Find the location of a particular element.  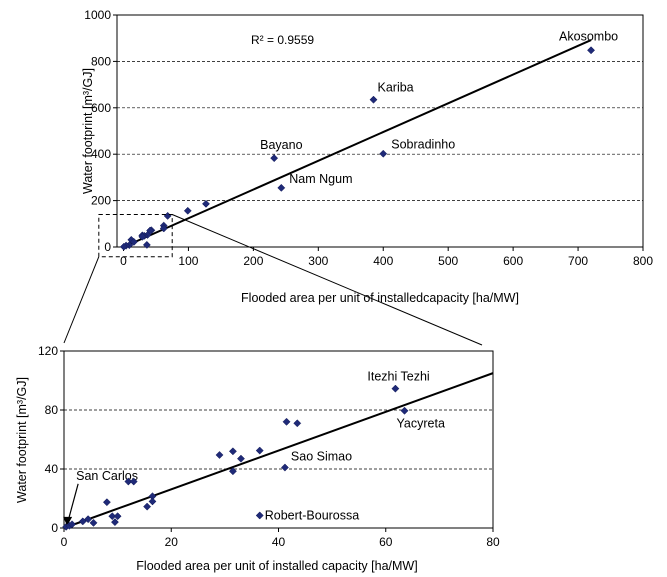

zoom-connector-lines is located at coordinates (273, 280).